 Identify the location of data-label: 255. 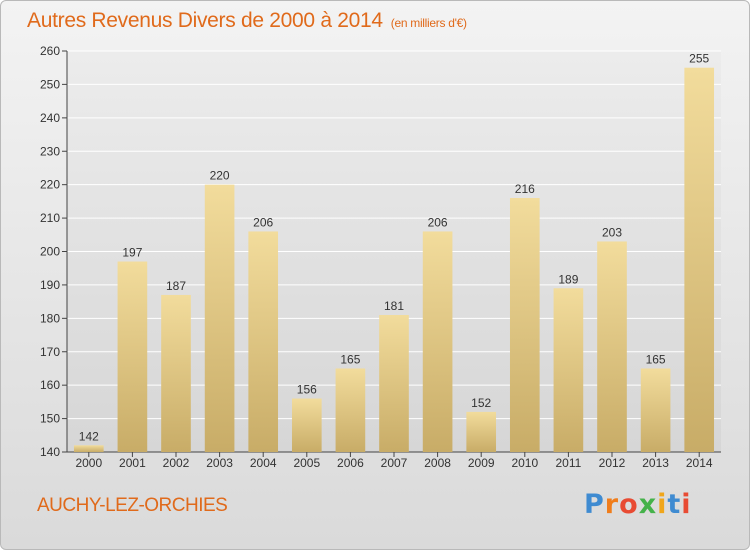
(699, 59).